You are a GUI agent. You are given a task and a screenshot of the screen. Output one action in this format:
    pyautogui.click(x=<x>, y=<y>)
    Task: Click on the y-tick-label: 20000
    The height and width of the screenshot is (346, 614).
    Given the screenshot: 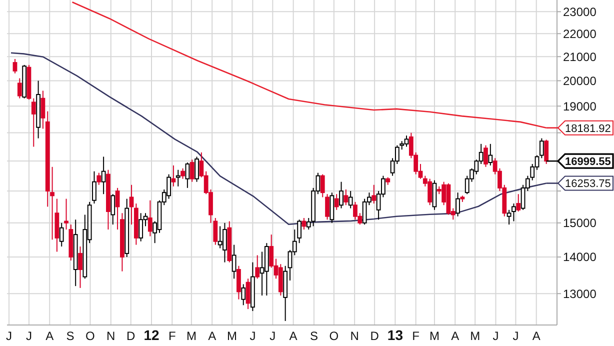 What is the action you would take?
    pyautogui.click(x=580, y=81)
    